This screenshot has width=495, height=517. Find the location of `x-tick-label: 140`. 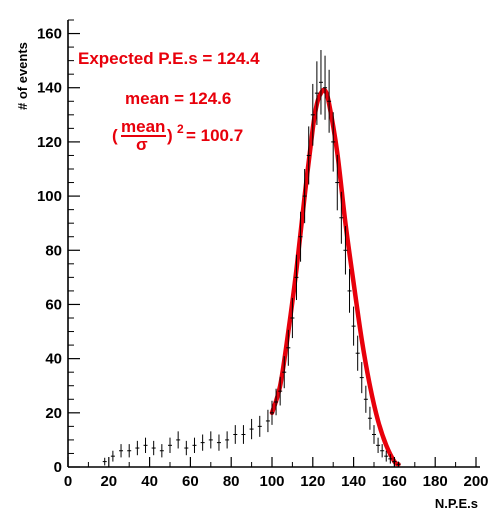

x-tick-label: 140 is located at coordinates (353, 481).